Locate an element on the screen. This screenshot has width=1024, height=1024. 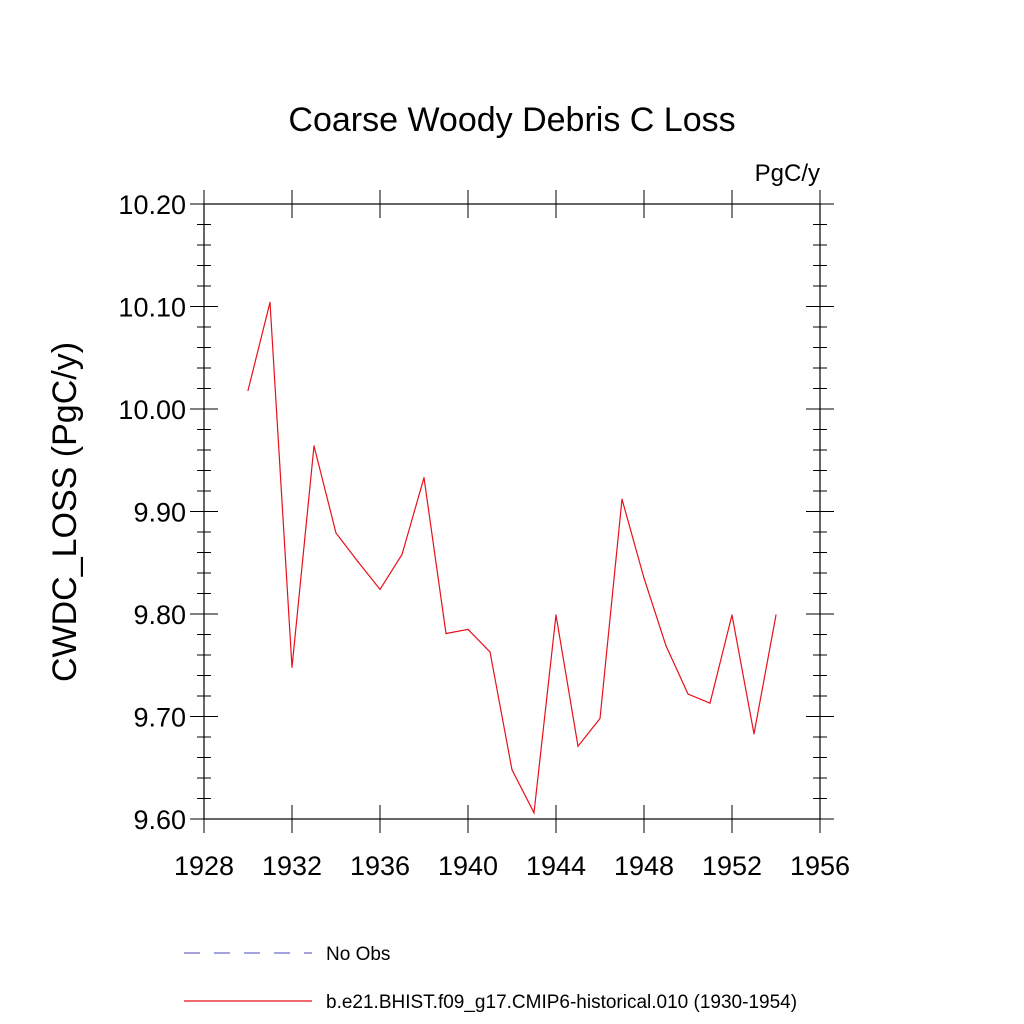
y-tick-label: 10.00 is located at coordinates (152, 410).